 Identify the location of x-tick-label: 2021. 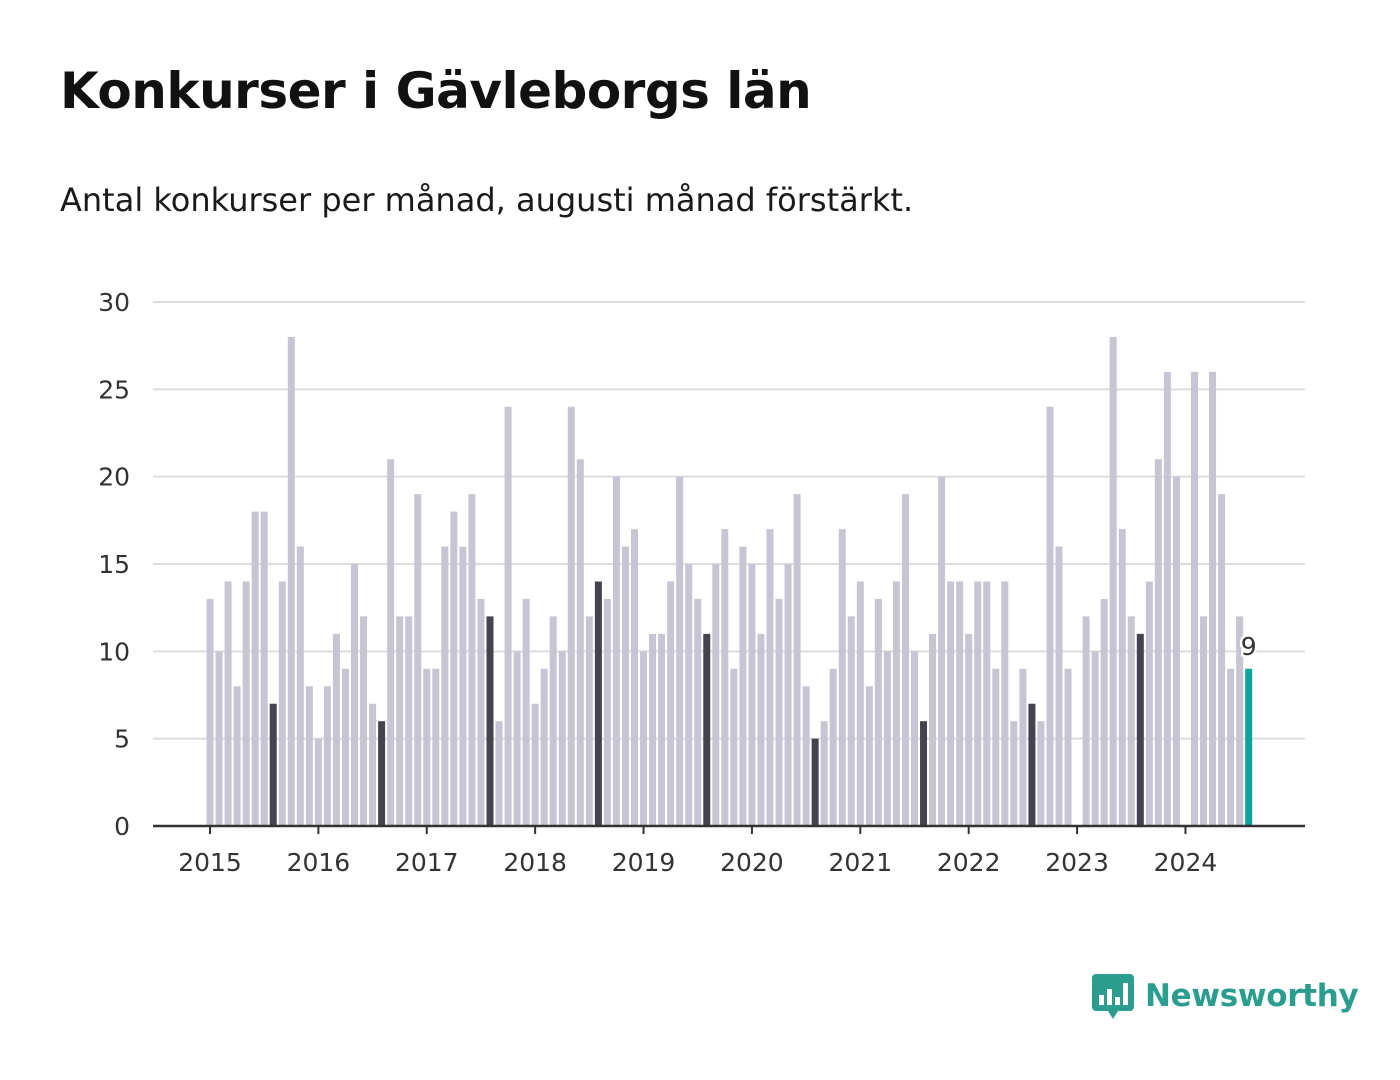
(860, 862).